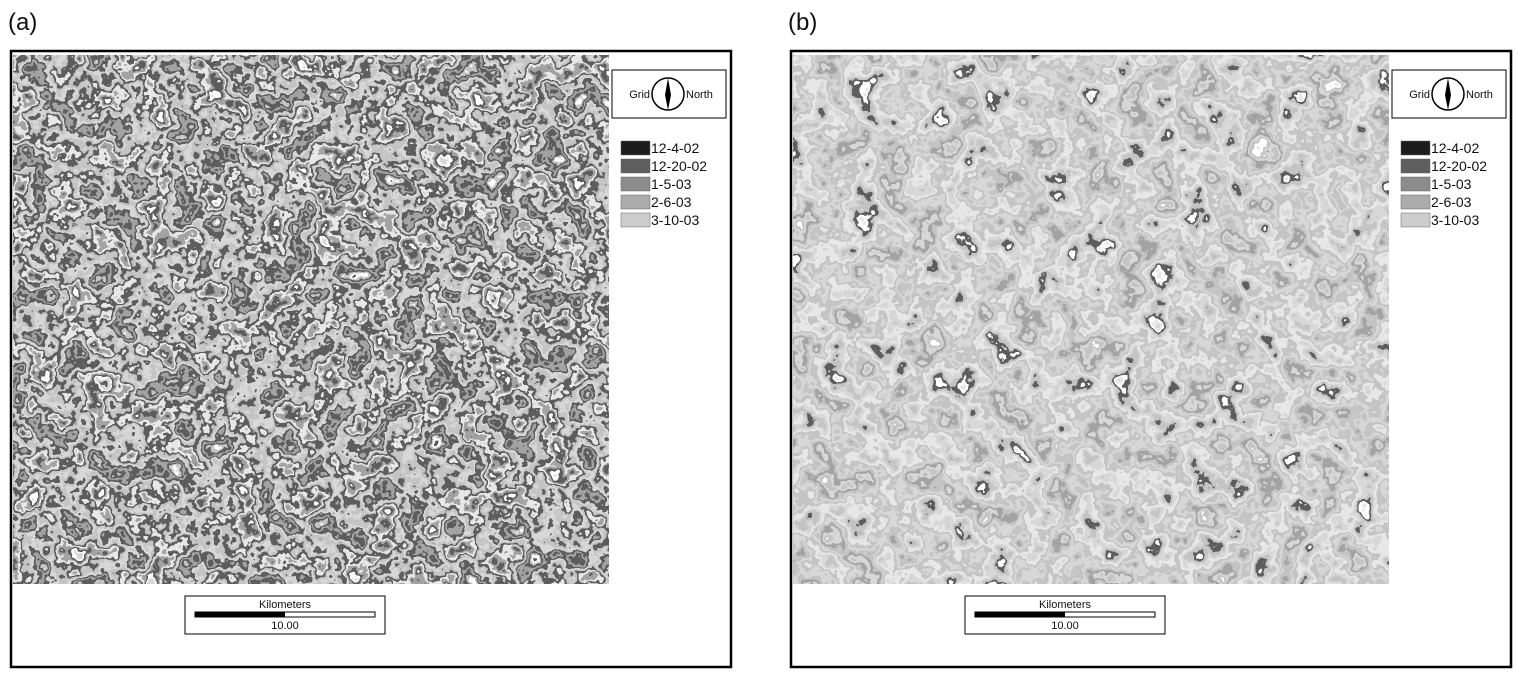  Describe the element at coordinates (22, 22) in the screenshot. I see `panel-label: (a)` at that location.